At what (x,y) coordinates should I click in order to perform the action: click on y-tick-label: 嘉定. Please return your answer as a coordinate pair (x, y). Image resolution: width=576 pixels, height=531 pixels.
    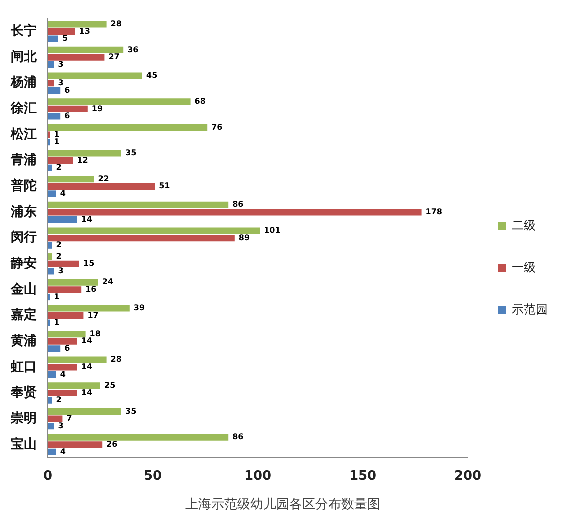
    Looking at the image, I should click on (24, 315).